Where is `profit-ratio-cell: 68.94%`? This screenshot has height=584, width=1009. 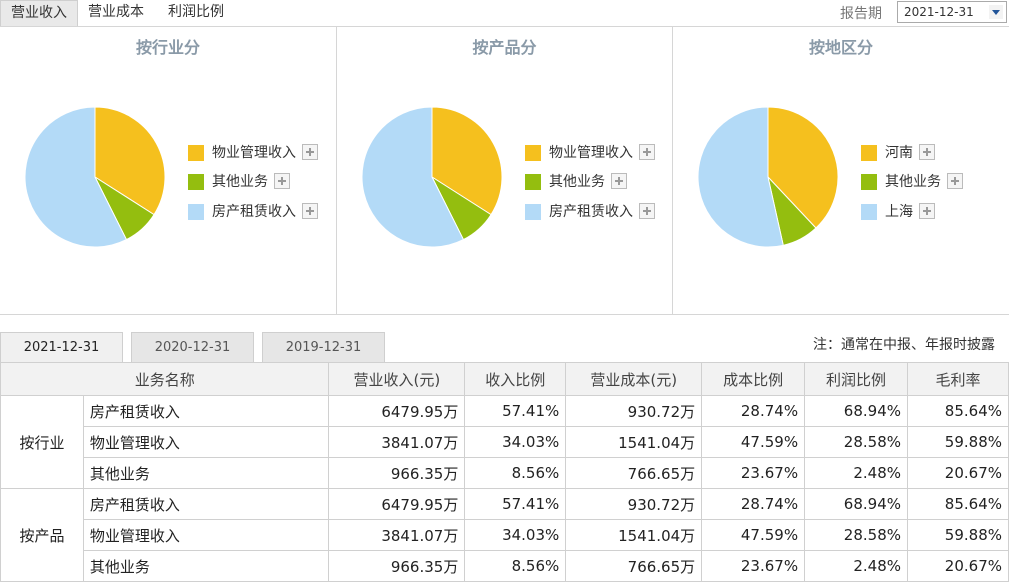 profit-ratio-cell: 68.94% is located at coordinates (856, 411).